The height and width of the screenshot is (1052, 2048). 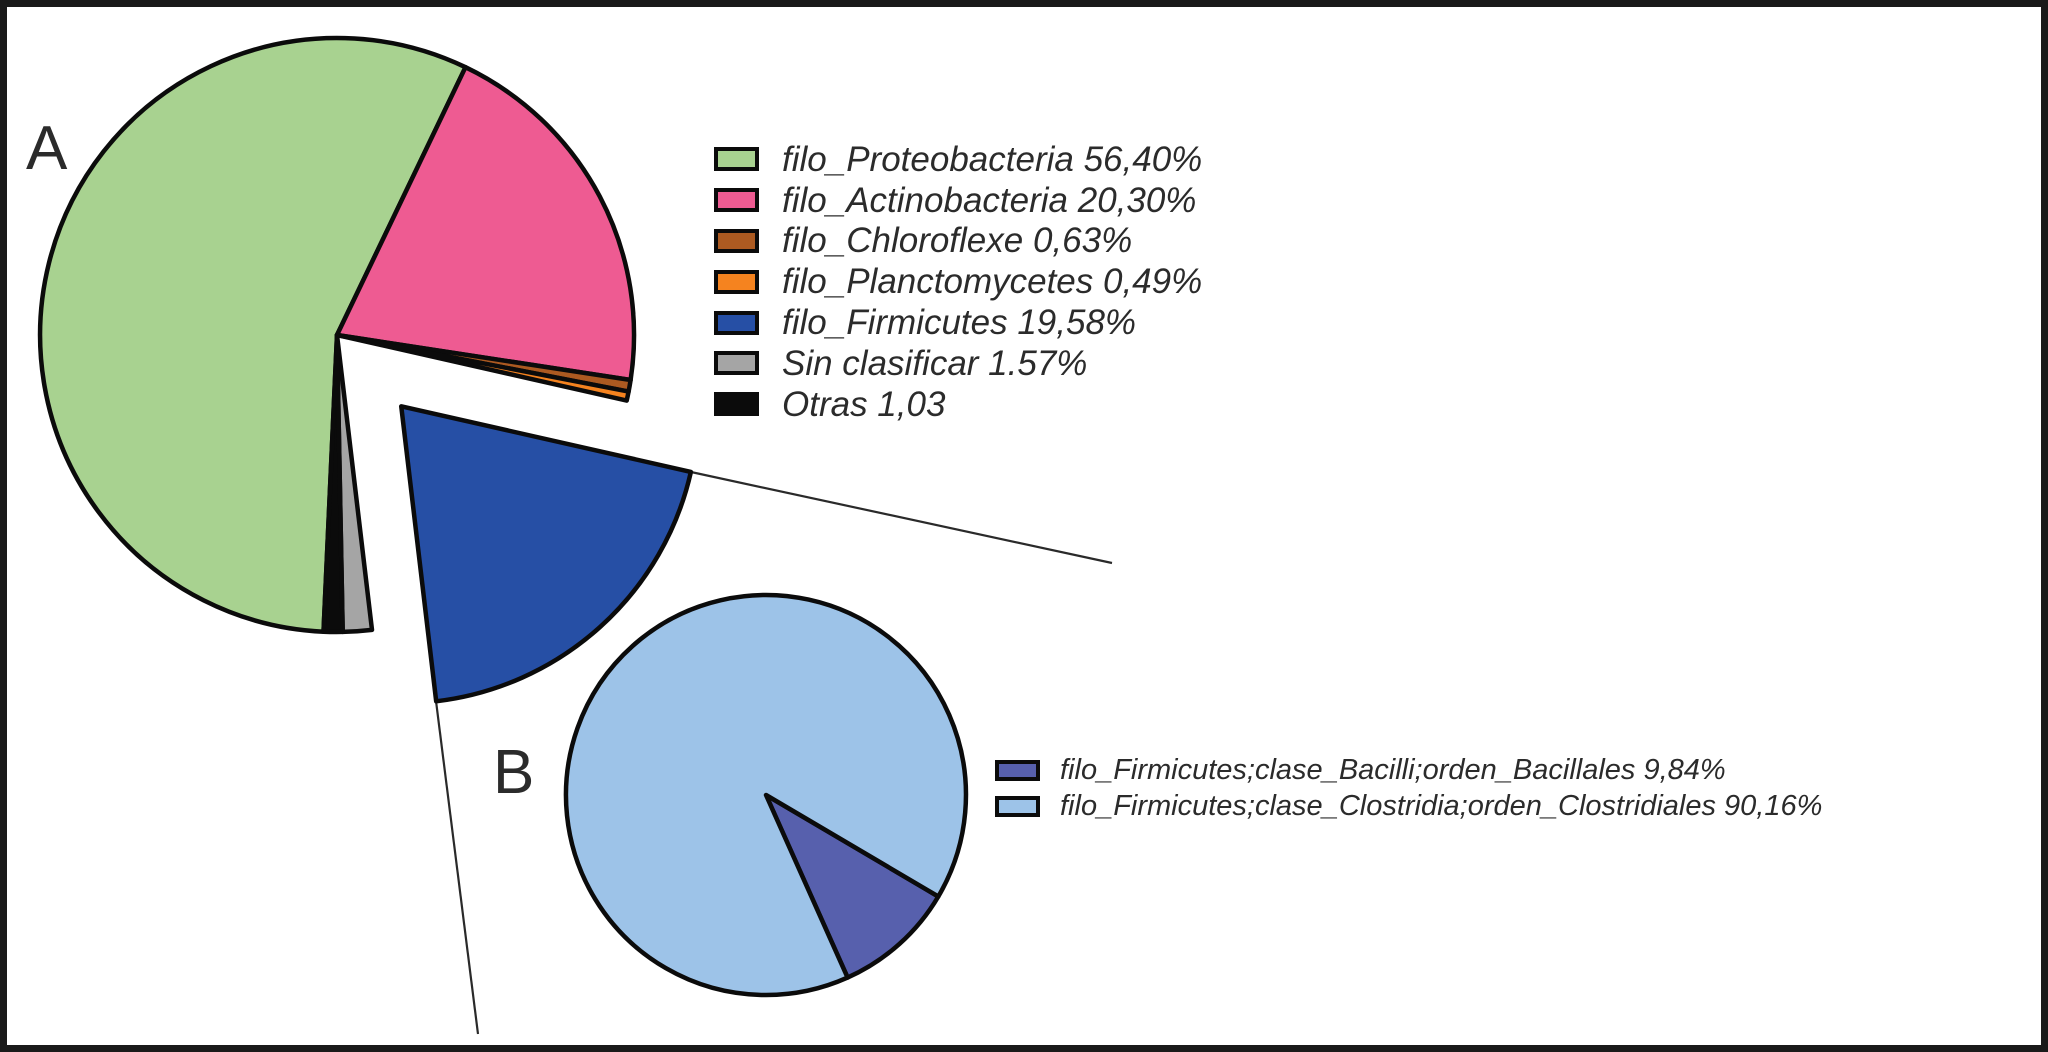 I want to click on legend-item-actinobacteria: filo_Actinobacteria 20,30%, so click(x=958, y=200).